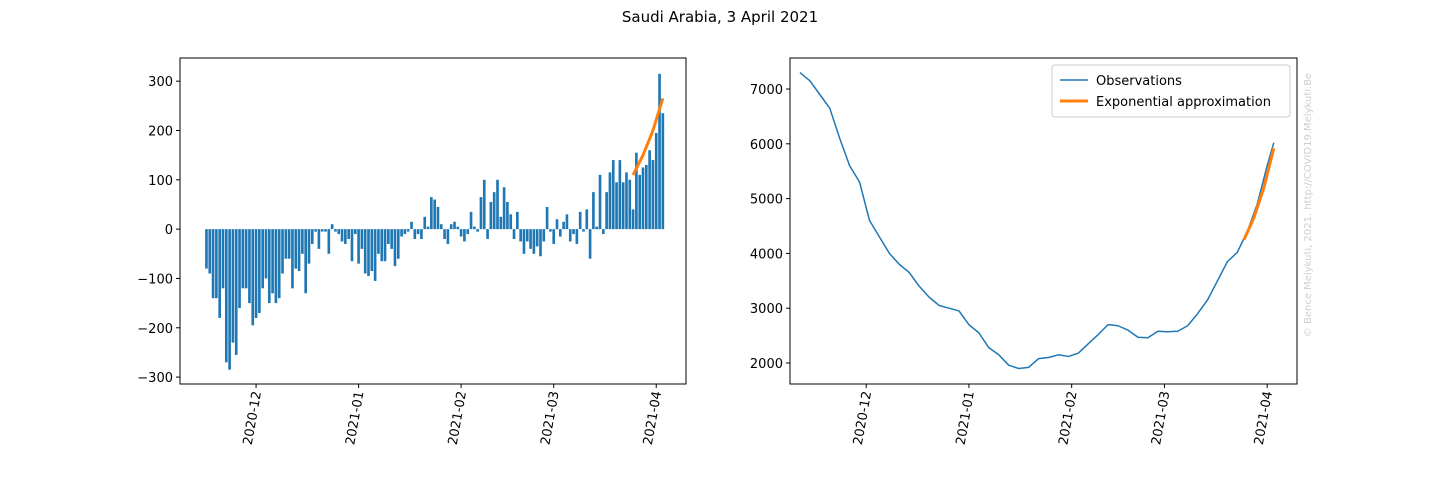 This screenshot has height=480, width=1440. Describe the element at coordinates (169, 230) in the screenshot. I see `y-tick-label: 0` at that location.